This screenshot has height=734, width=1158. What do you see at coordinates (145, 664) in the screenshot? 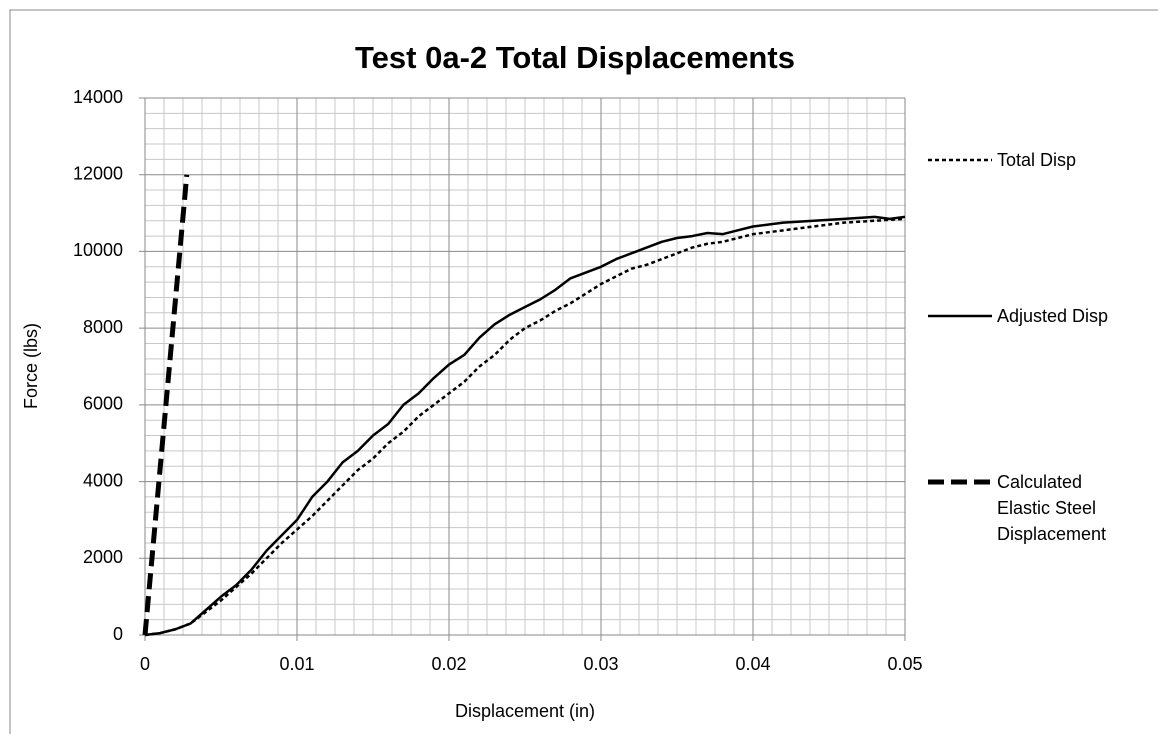
I see `x-tick-label: 0` at bounding box center [145, 664].